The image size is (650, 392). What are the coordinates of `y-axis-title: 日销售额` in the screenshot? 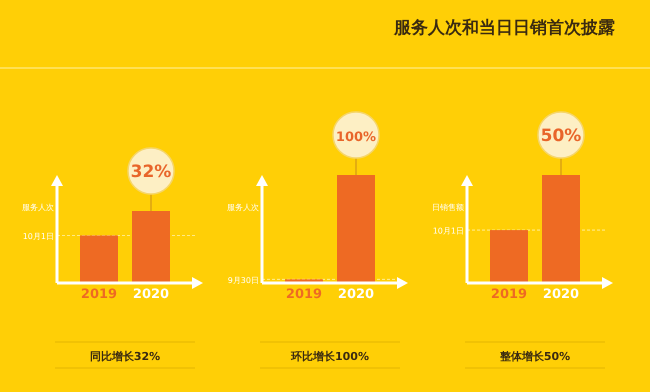 It's located at (448, 207).